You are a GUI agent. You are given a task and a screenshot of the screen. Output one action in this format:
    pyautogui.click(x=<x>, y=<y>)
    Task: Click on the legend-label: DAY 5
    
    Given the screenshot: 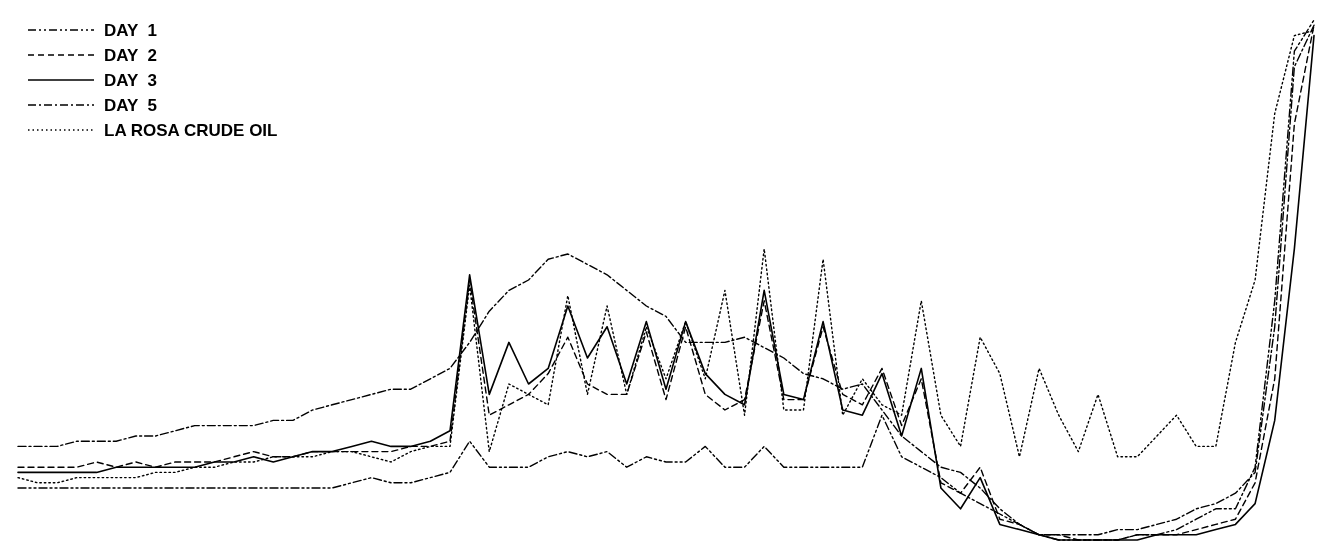 What is the action you would take?
    pyautogui.click(x=130, y=105)
    